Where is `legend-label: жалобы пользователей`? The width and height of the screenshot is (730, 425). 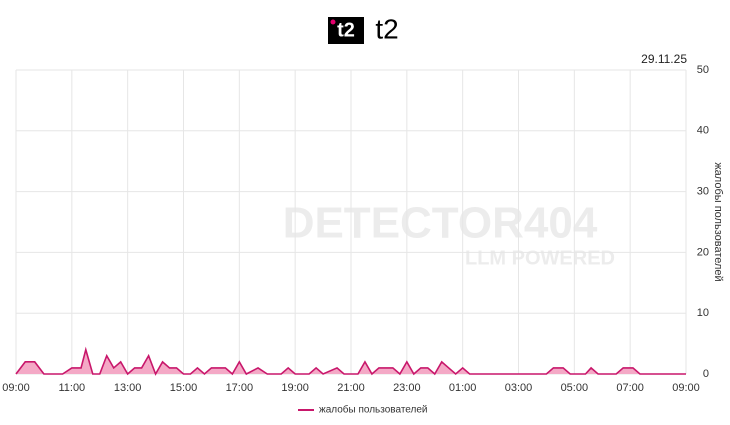 legend-label: жалобы пользователей is located at coordinates (373, 410).